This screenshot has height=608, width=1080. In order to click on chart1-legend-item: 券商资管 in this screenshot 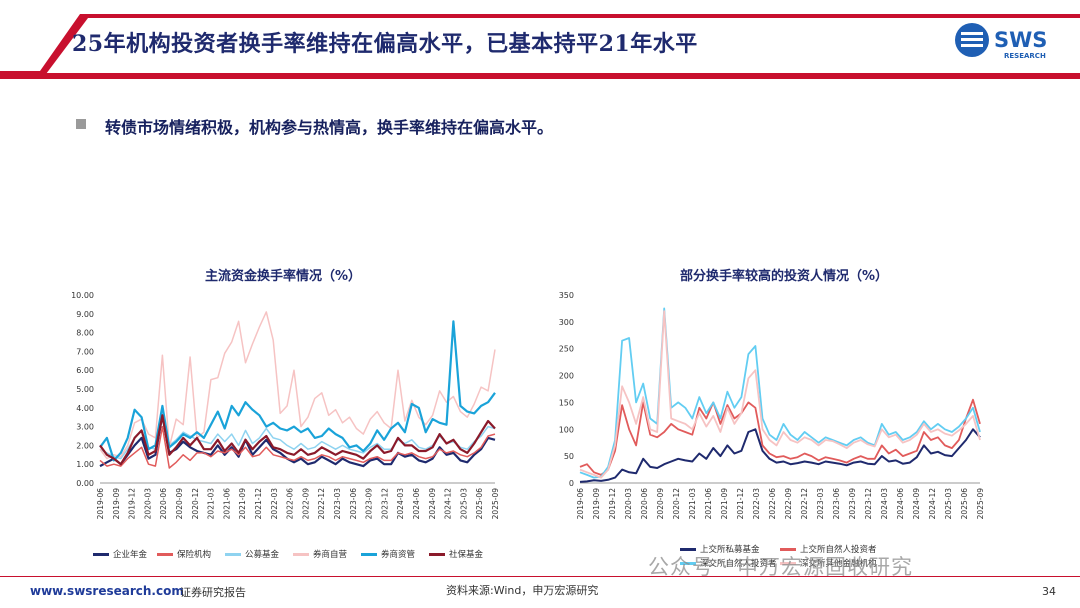, I will do `click(388, 554)`.